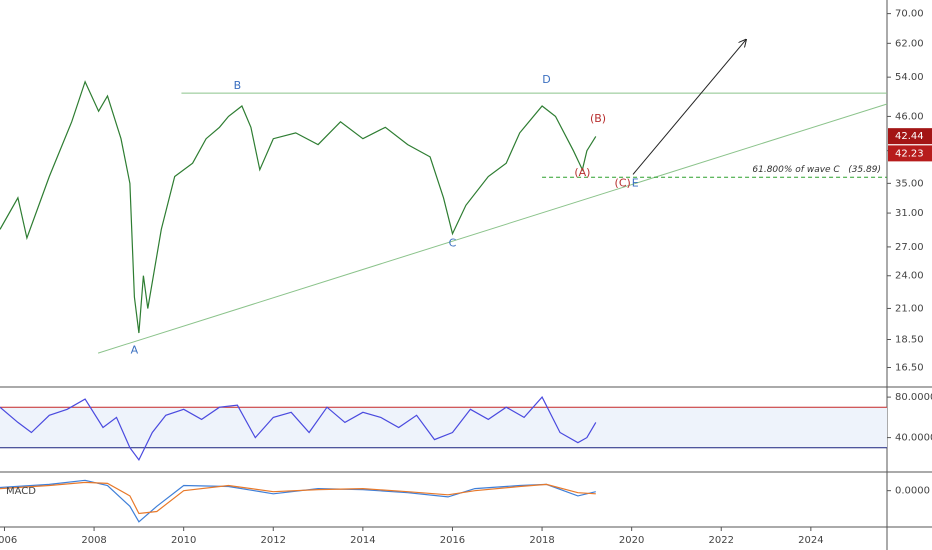 This screenshot has width=932, height=550. Describe the element at coordinates (623, 182) in the screenshot. I see `annotation: (C)` at that location.